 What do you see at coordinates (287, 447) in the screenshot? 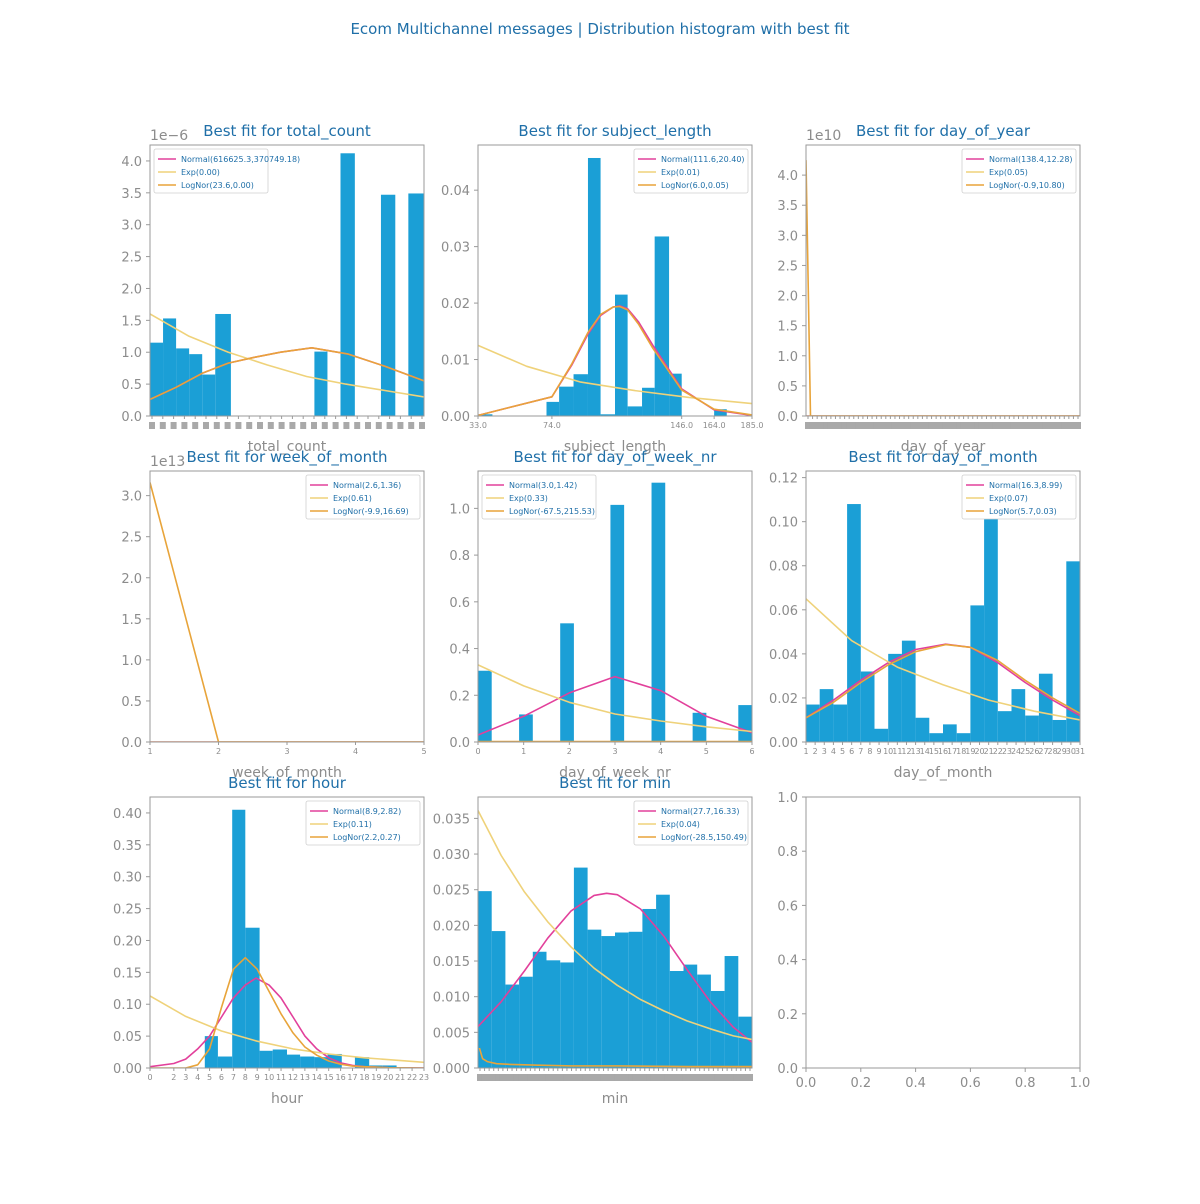
I see `x-axis-label: total_count` at bounding box center [287, 447].